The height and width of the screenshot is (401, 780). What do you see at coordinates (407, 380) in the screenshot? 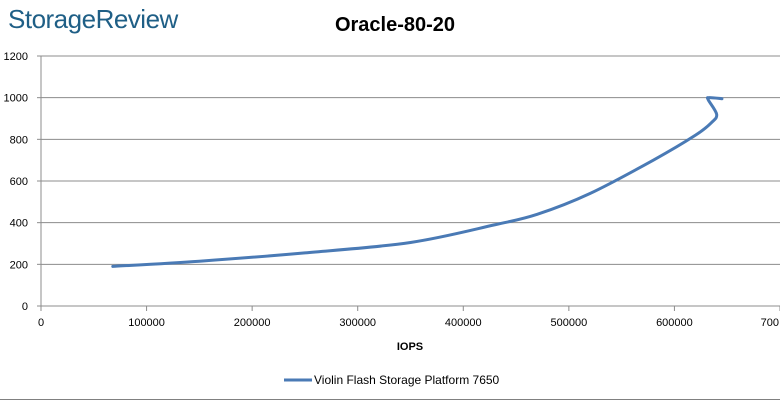
I see `legend-label: Violin Flash Storage Platform 7650` at bounding box center [407, 380].